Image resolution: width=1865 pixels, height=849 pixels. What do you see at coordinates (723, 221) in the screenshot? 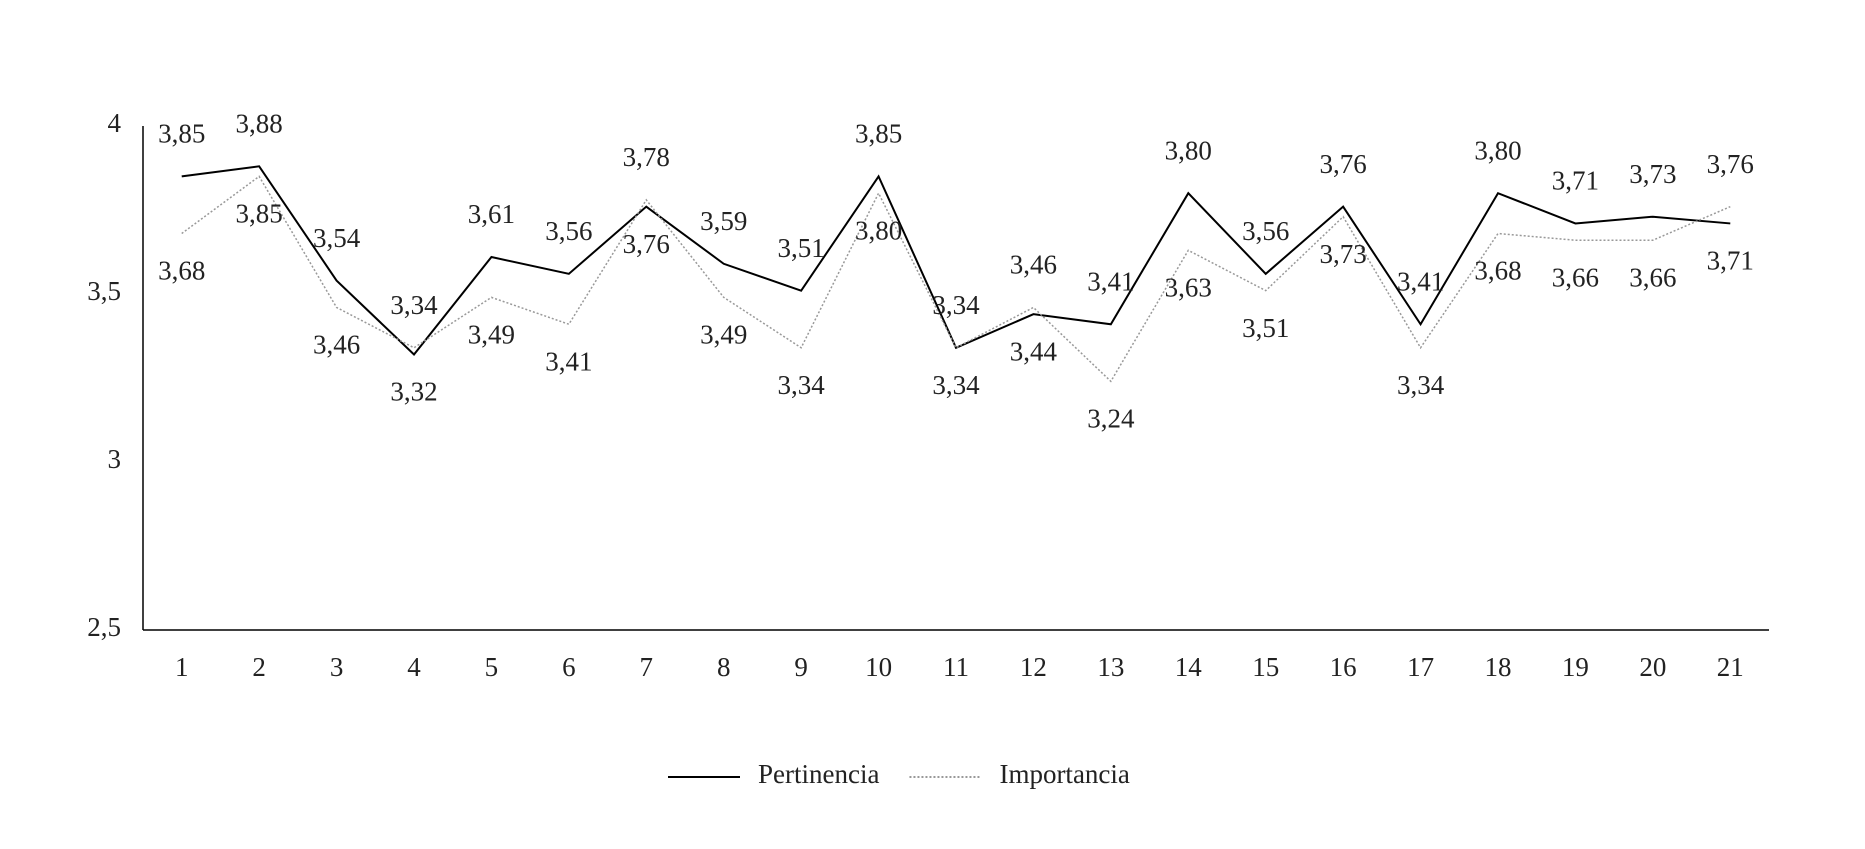
I see `data-label: 3,59` at bounding box center [723, 221].